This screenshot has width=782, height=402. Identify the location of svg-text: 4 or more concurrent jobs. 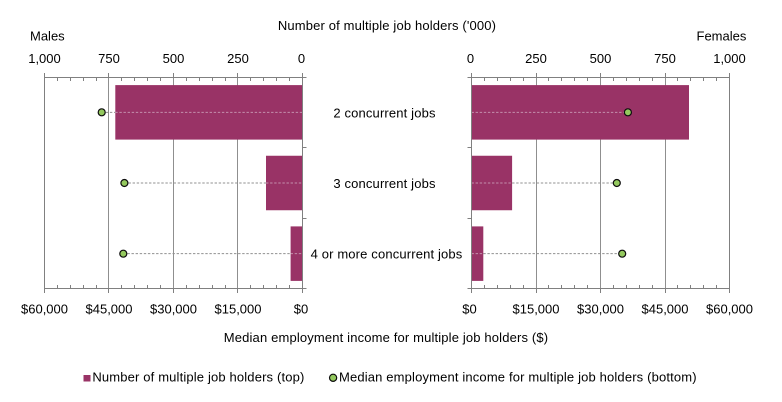
(387, 254).